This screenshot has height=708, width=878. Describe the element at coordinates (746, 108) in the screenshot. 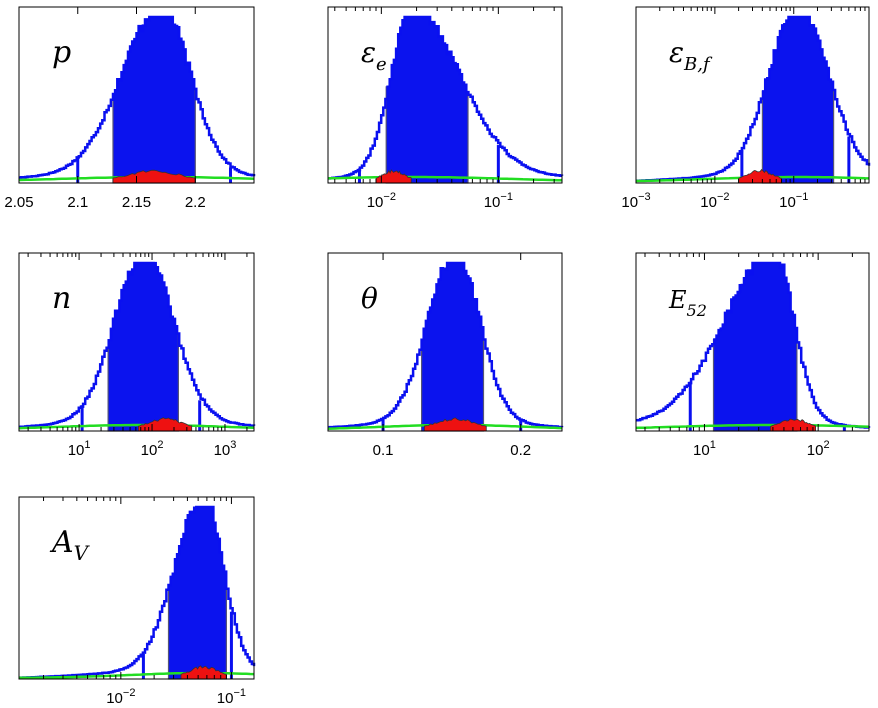

I see `panel-epsilon_B_f: 10⁻³ 10⁻² 10⁻¹ εB,f` at that location.